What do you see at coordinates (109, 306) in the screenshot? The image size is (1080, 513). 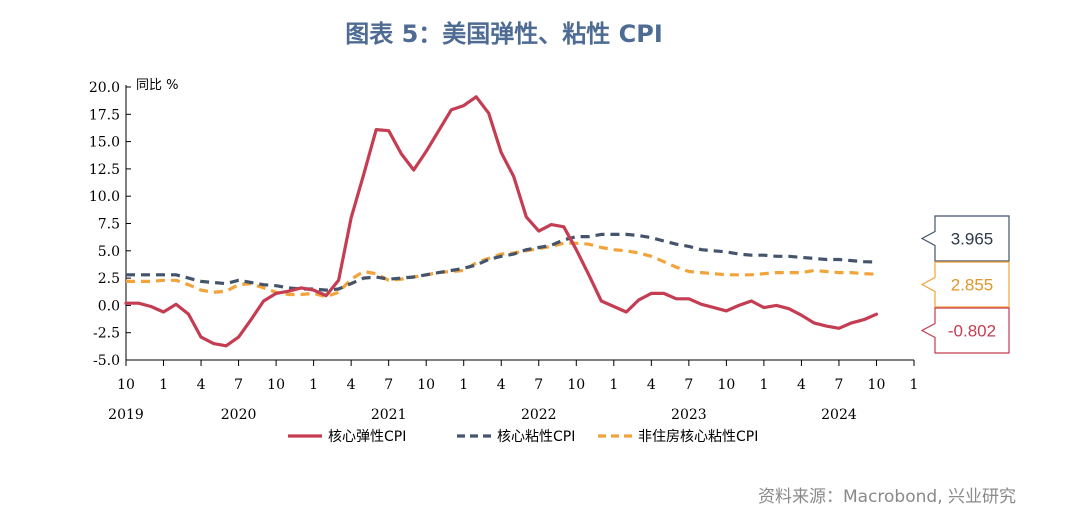 I see `y-tick-label: 0.0` at bounding box center [109, 306].